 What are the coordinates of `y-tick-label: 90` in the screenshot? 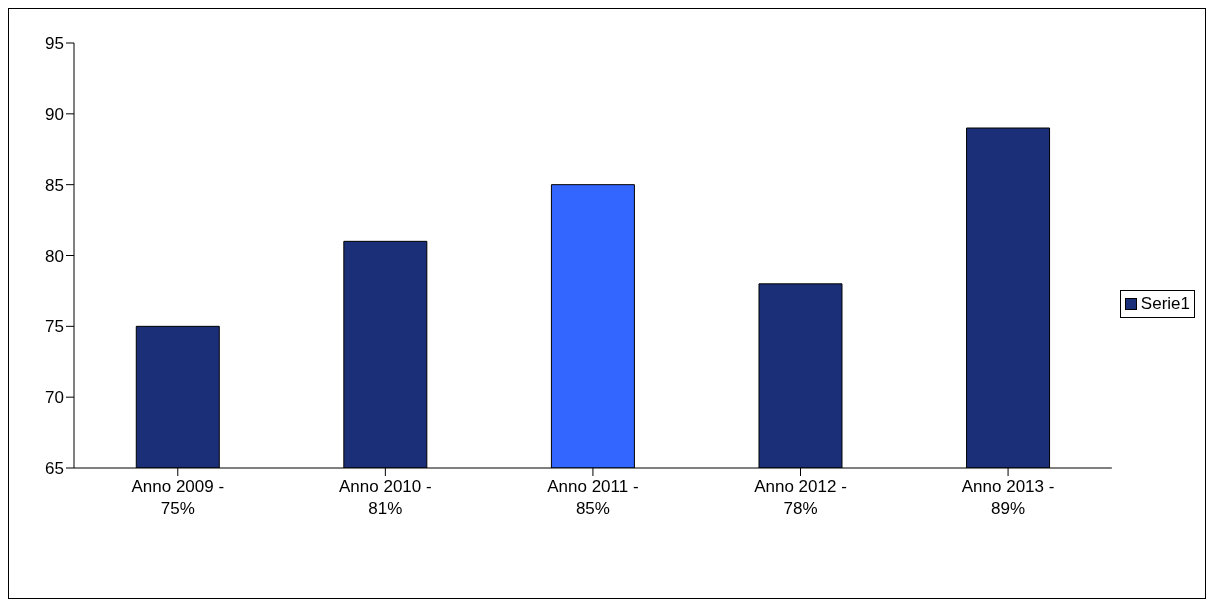 It's located at (54, 114).